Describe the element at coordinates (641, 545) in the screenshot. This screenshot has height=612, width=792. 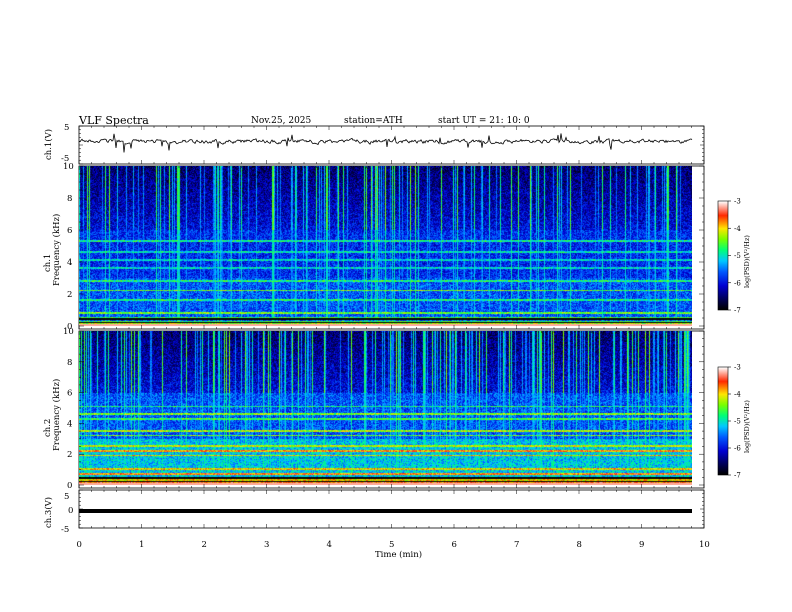
I see `x-tick-label: 9` at that location.